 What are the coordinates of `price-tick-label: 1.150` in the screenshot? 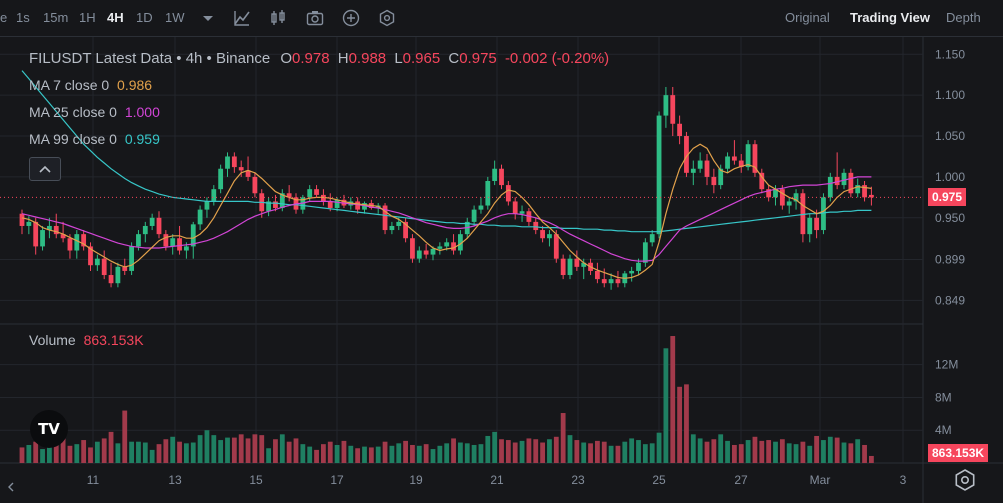 It's located at (950, 54).